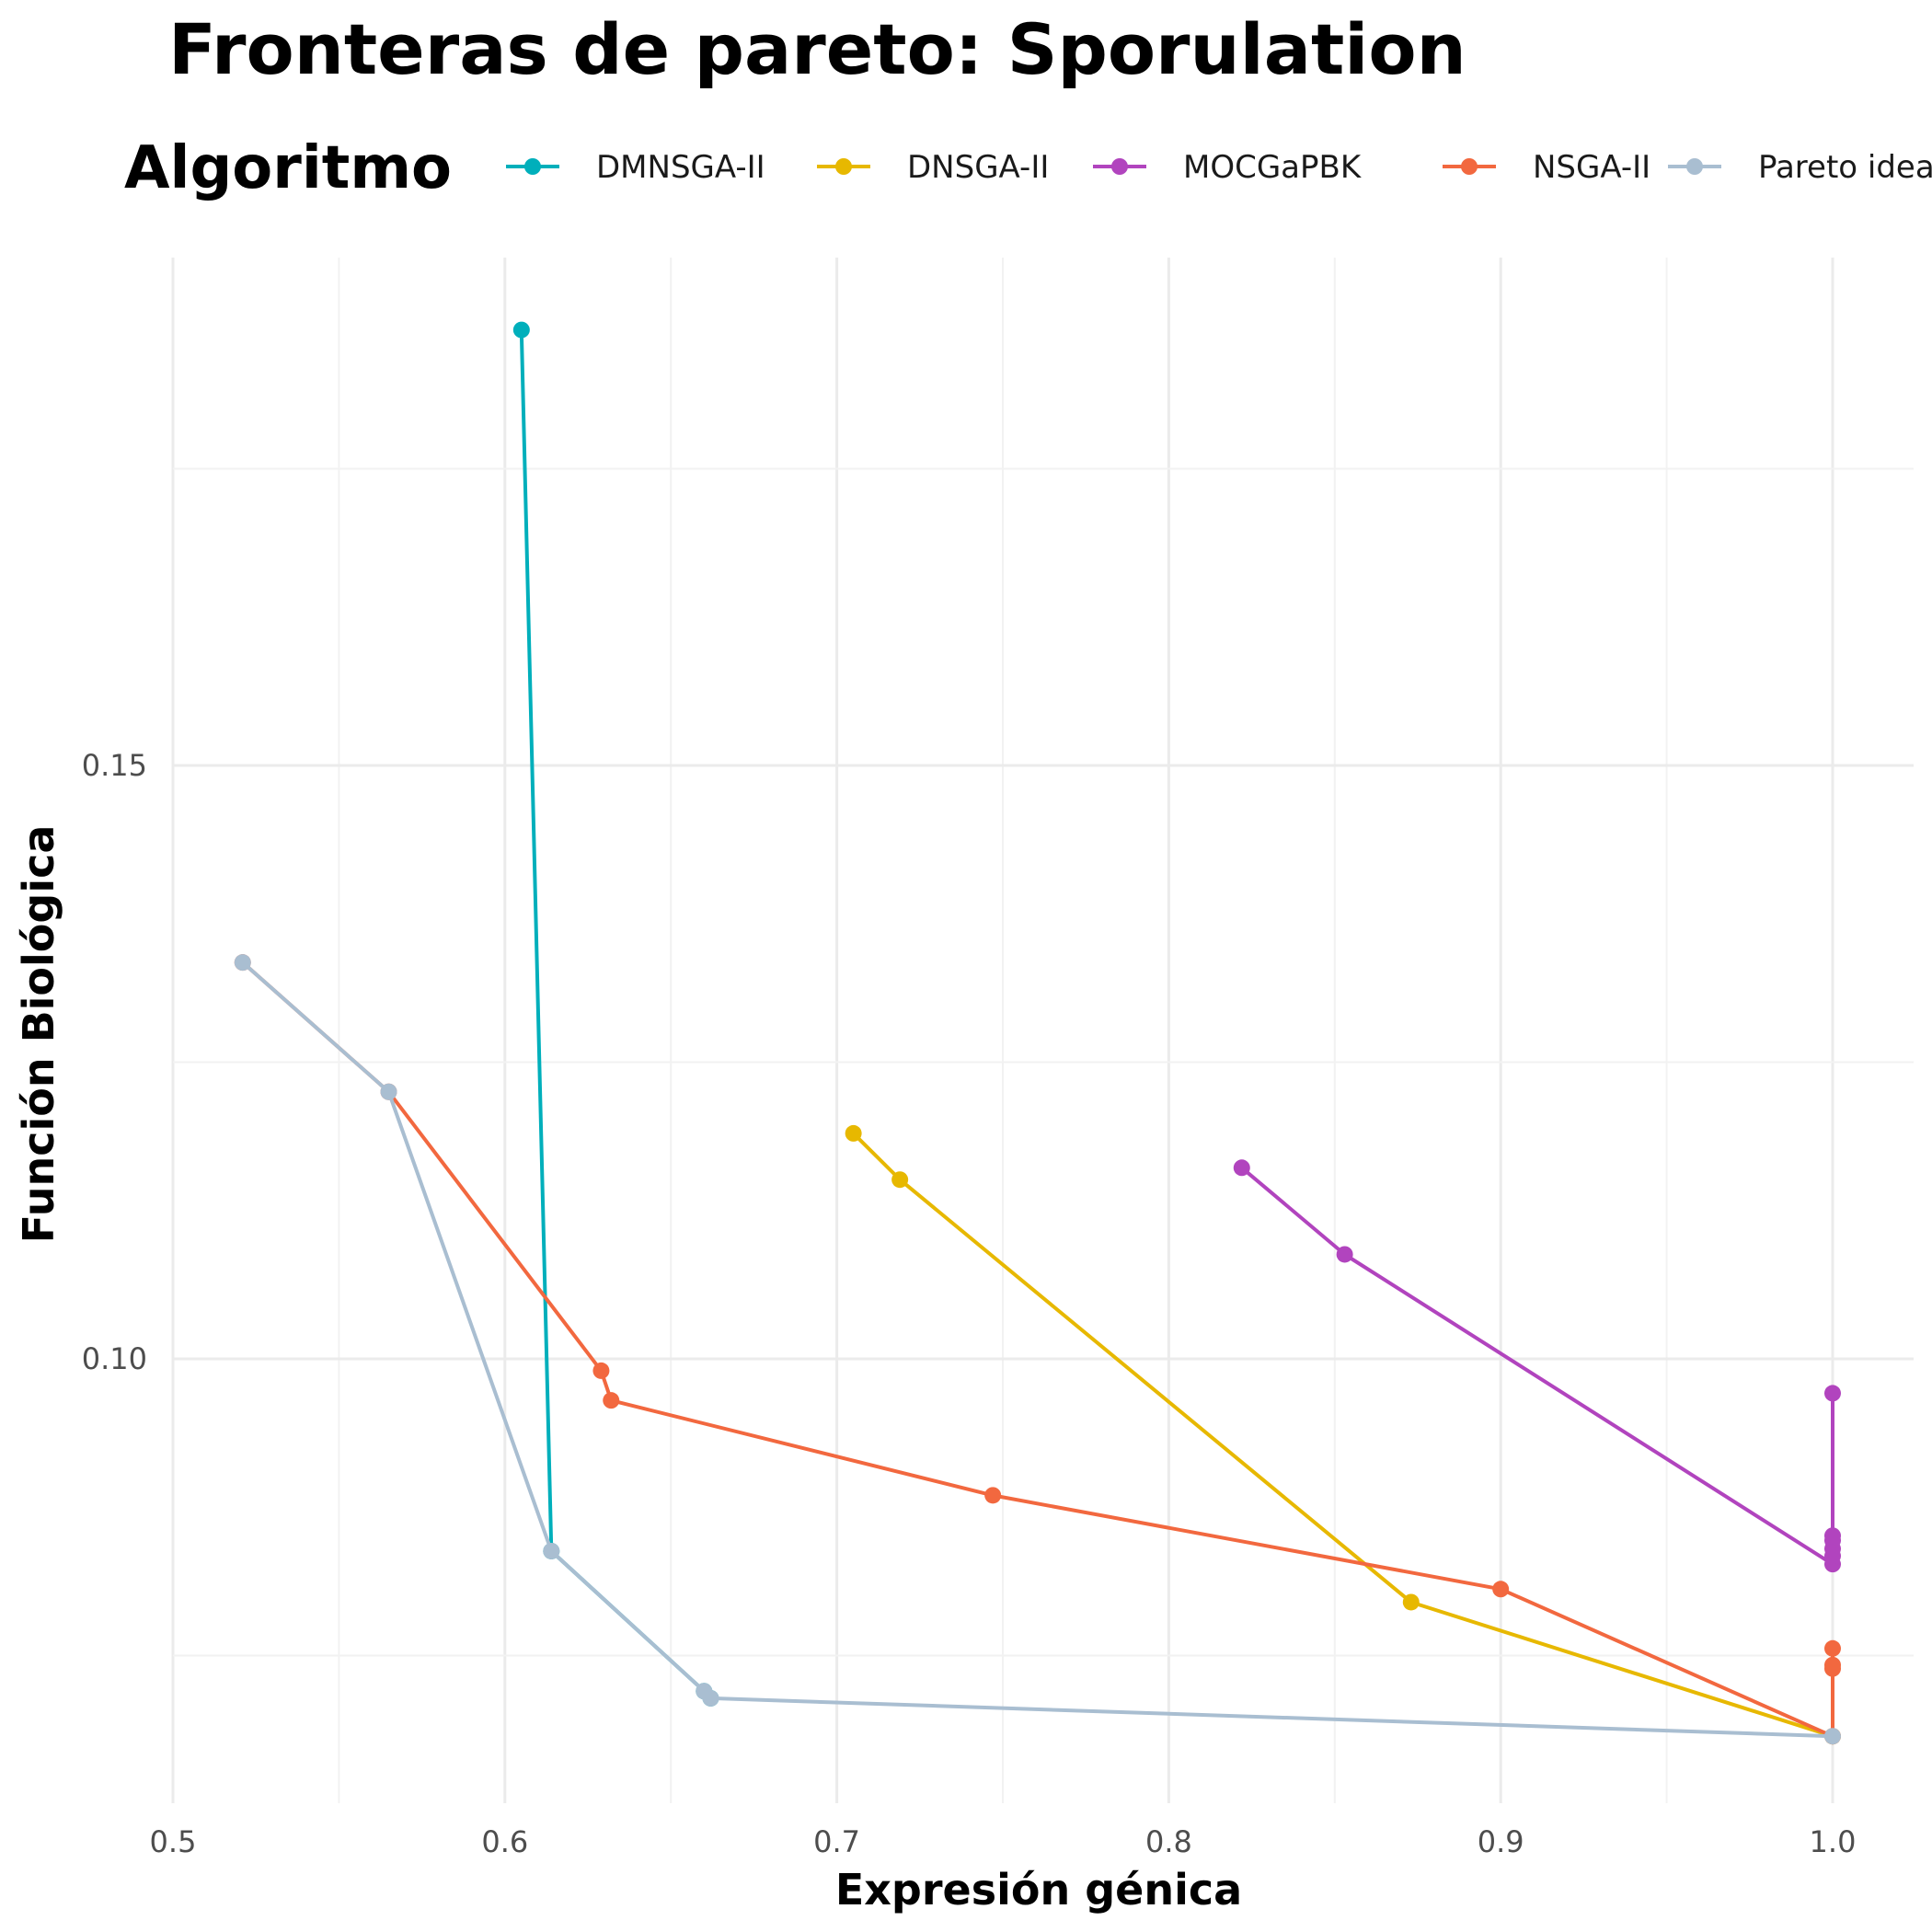 This screenshot has width=1932, height=1932. What do you see at coordinates (38, 1034) in the screenshot?
I see `y-axis-title: Función Biológica` at bounding box center [38, 1034].